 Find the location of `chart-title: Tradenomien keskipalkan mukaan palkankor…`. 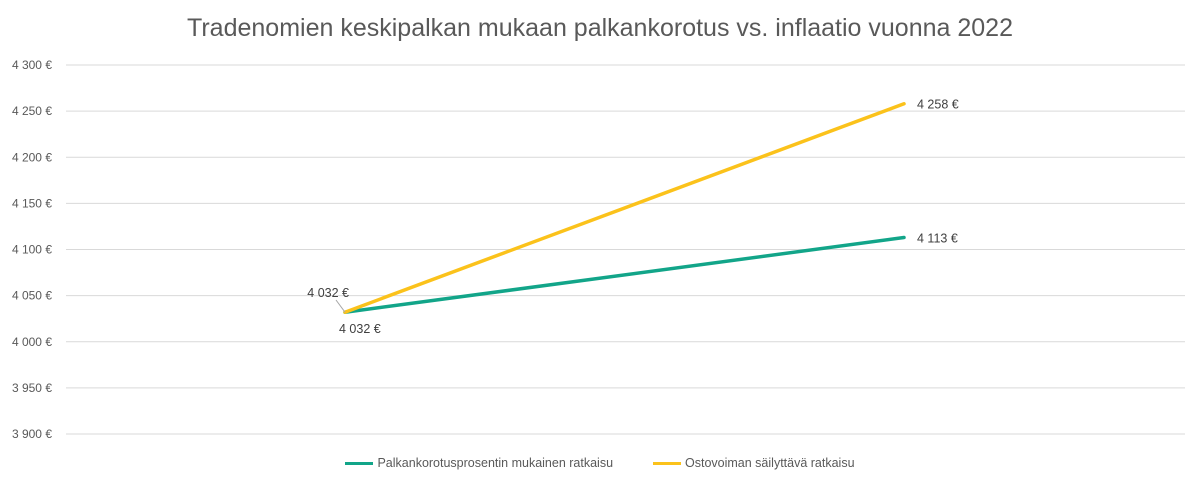

chart-title: Tradenomien keskipalkan mukaan palkankor… is located at coordinates (600, 28).